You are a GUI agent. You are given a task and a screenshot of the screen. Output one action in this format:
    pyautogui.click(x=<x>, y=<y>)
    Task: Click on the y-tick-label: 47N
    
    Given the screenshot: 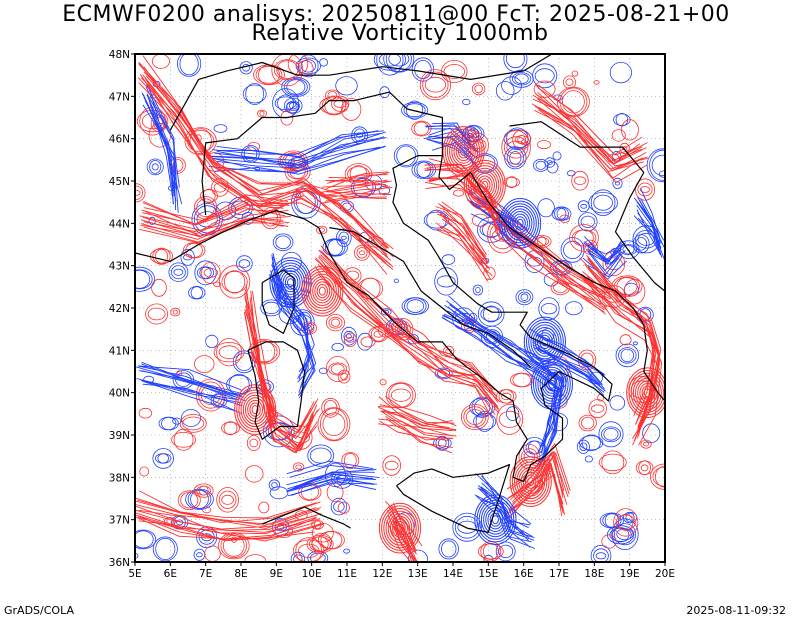 What is the action you would take?
    pyautogui.click(x=119, y=97)
    